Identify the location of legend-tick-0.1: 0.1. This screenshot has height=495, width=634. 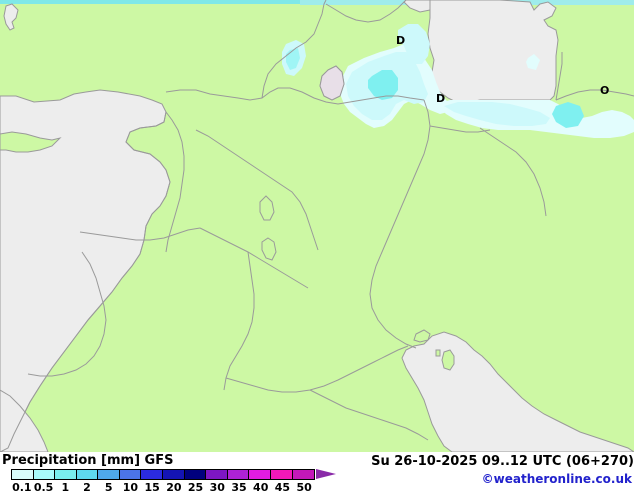
(22, 487).